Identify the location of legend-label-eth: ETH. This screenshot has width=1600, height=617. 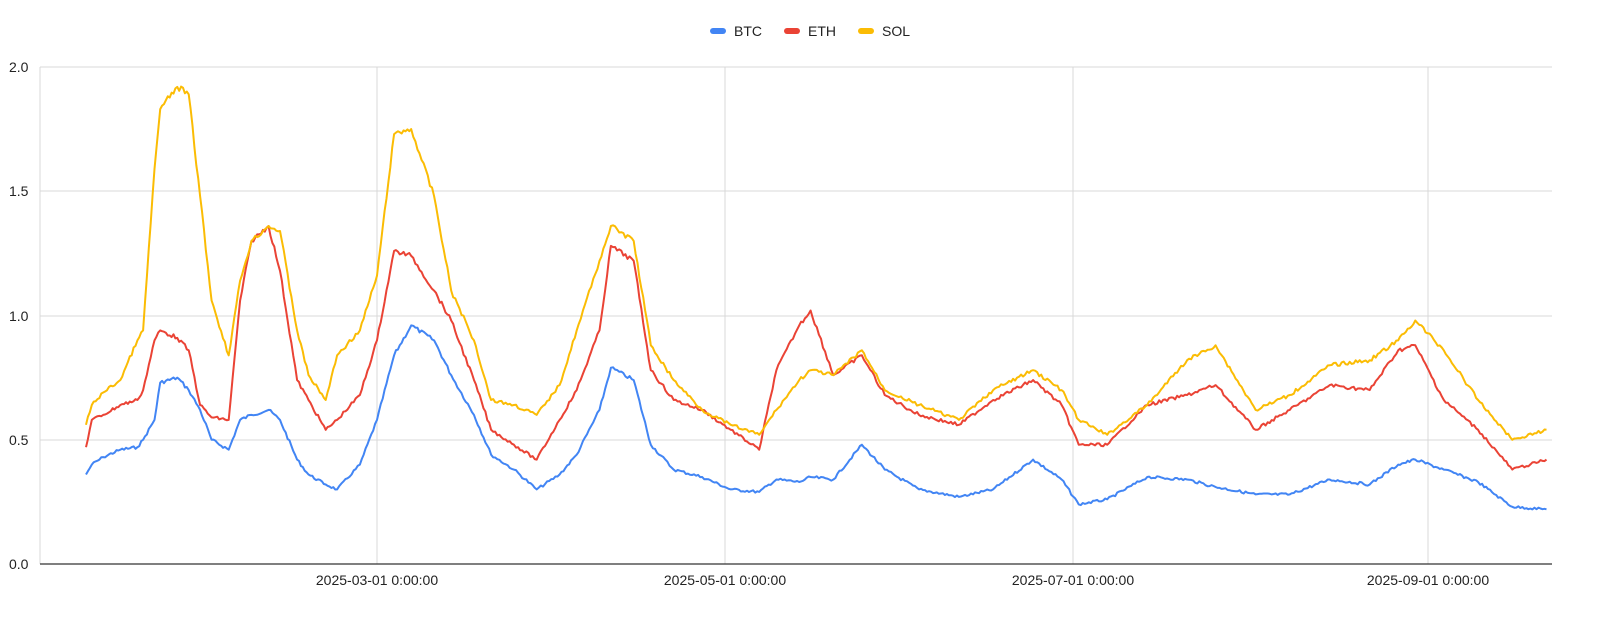
(821, 31).